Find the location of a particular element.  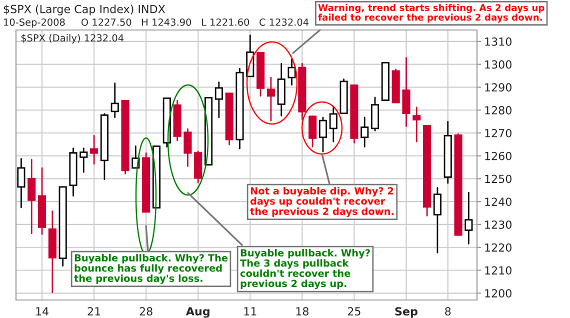

x-tick-label: Aug is located at coordinates (198, 312).